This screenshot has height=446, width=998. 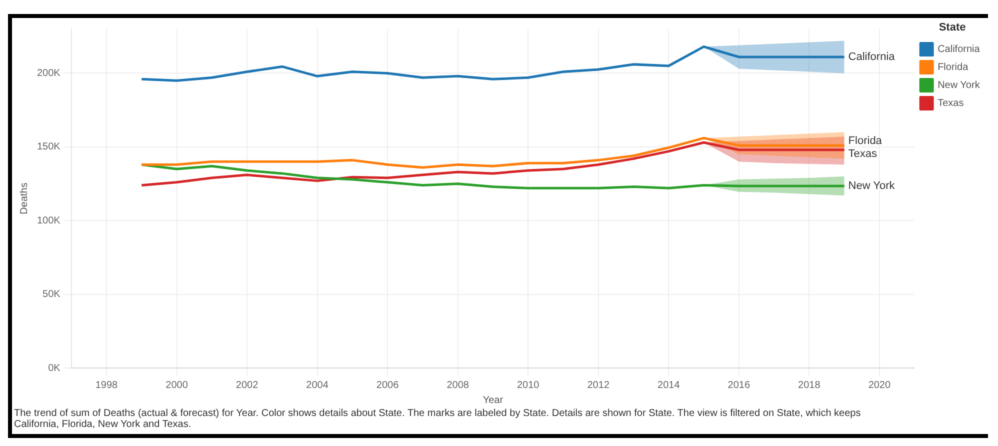 I want to click on x-tick-label: 2018, so click(x=809, y=385).